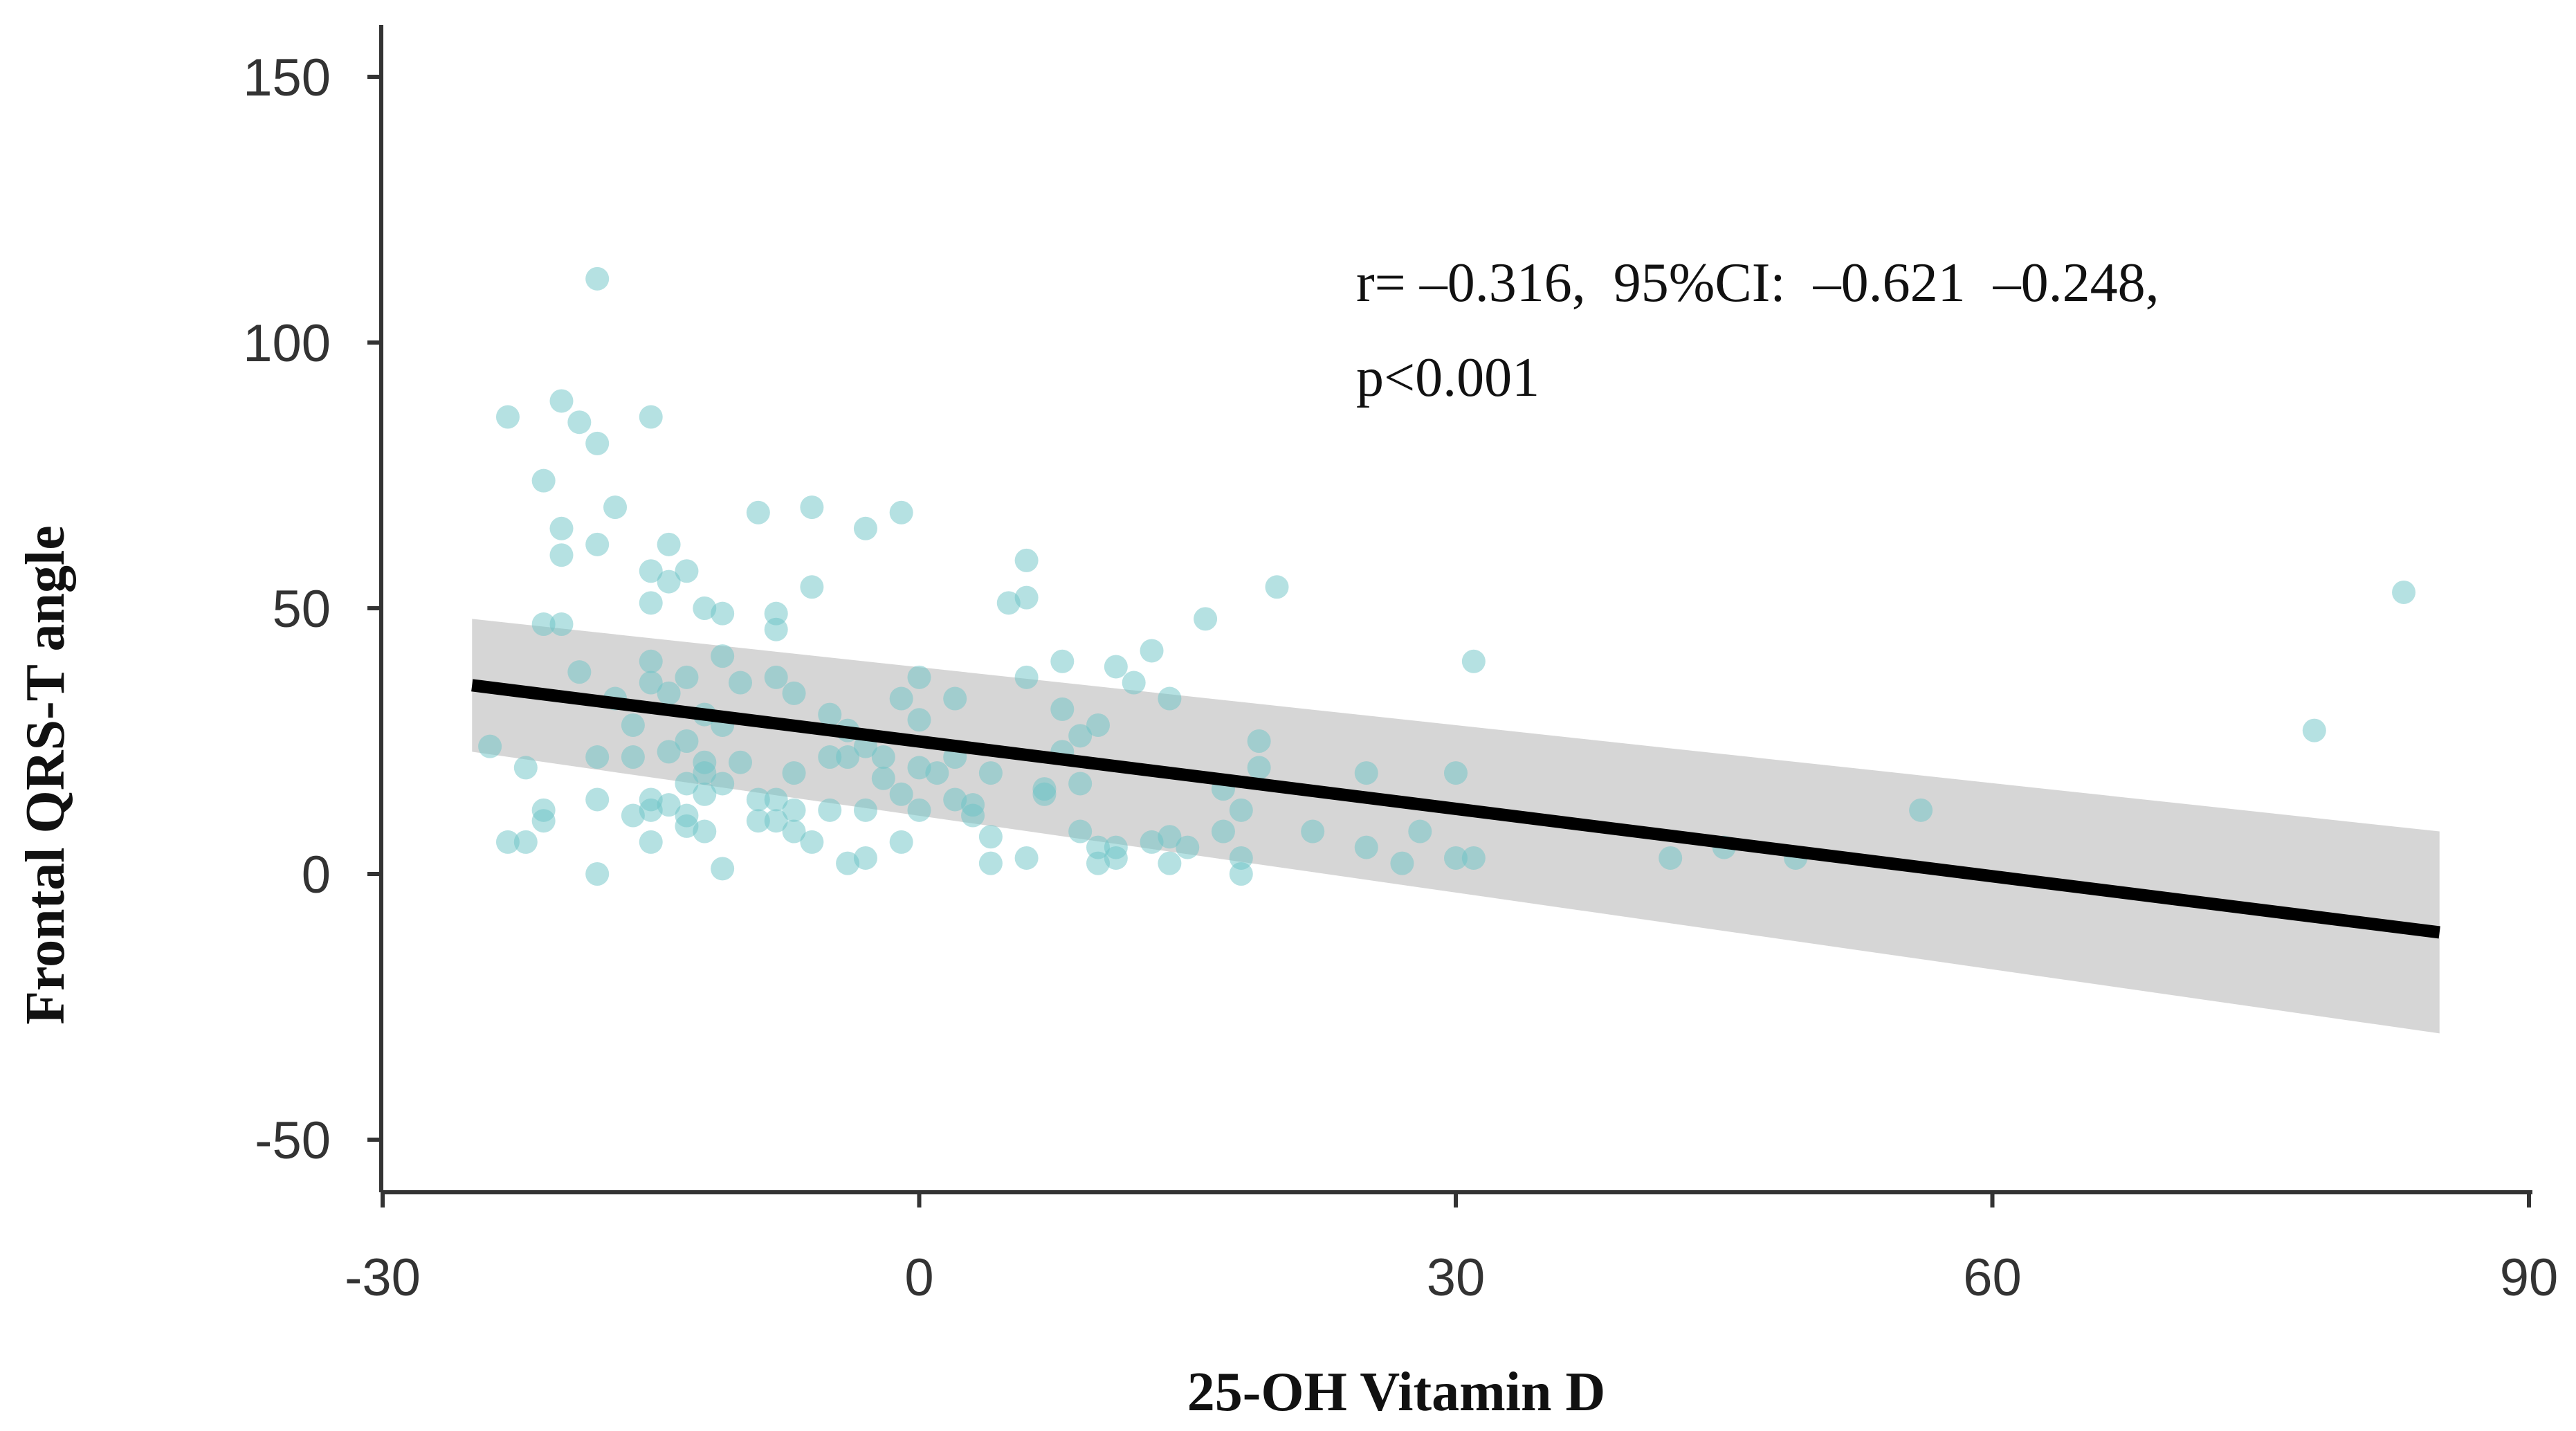 The image size is (2576, 1431). I want to click on y-ticks: 150 100 50 0 -50, so click(312, 609).